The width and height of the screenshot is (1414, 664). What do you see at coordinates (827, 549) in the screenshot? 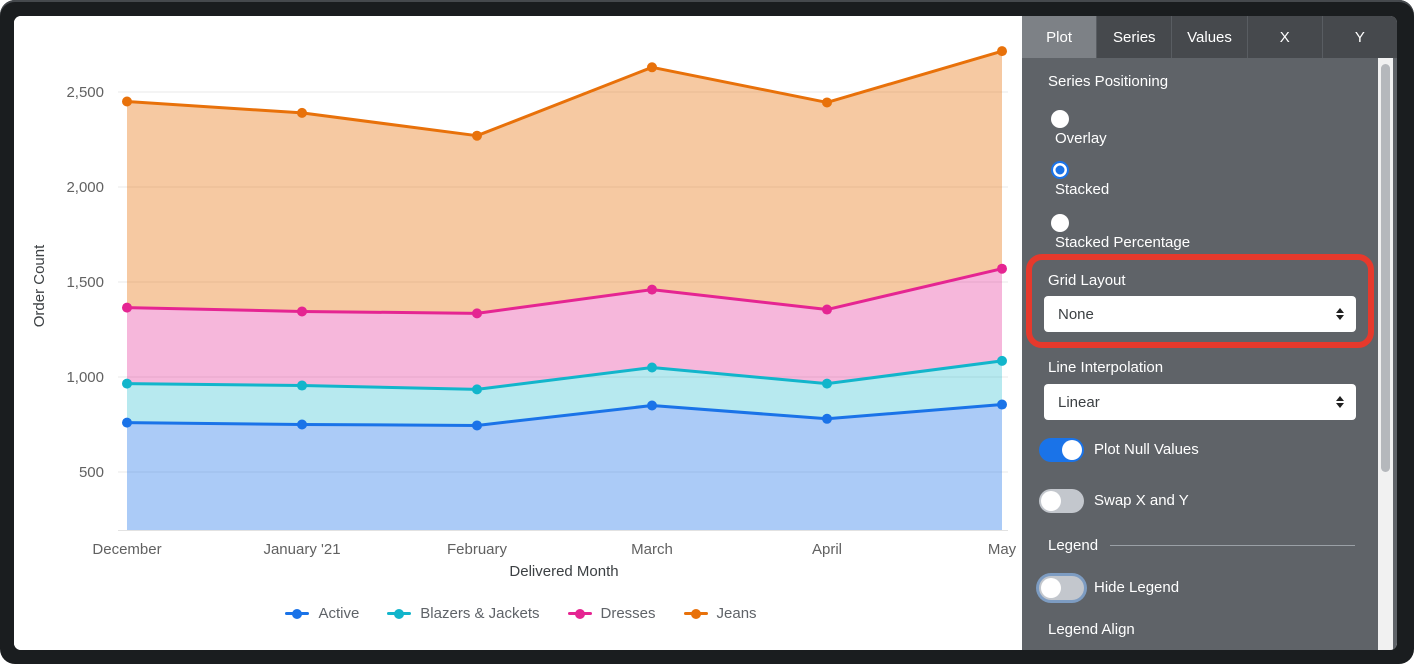
I see `x-tick-label: April` at bounding box center [827, 549].